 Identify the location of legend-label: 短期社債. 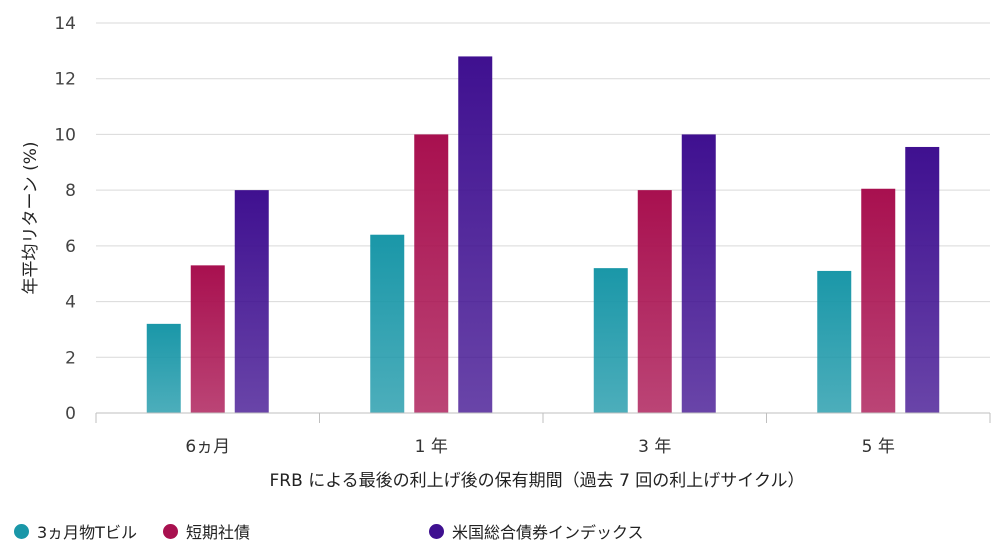
(218, 532).